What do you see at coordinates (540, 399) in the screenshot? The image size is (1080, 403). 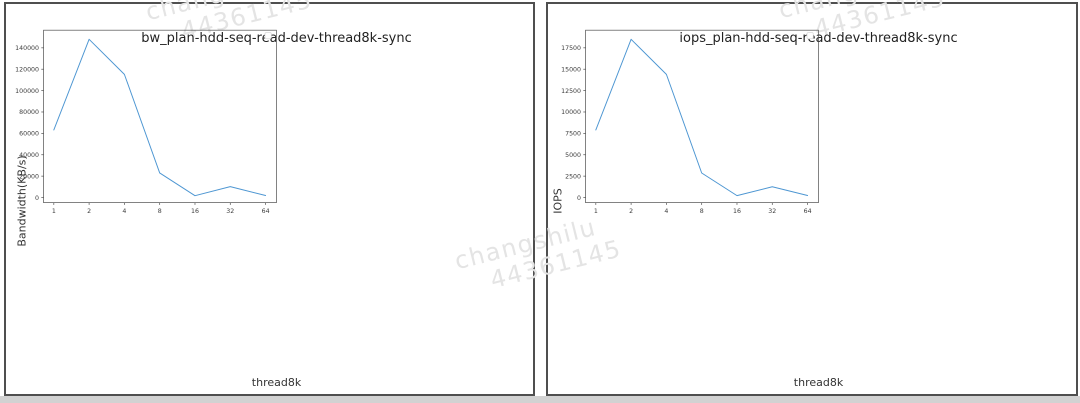 I see `bottom-strip` at bounding box center [540, 399].